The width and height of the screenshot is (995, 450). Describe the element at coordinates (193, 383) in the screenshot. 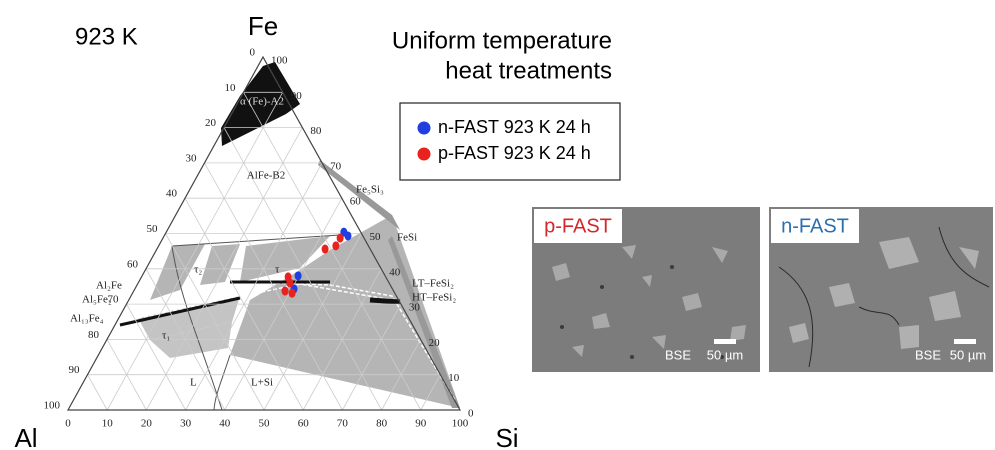

I see `phase-label: L` at that location.